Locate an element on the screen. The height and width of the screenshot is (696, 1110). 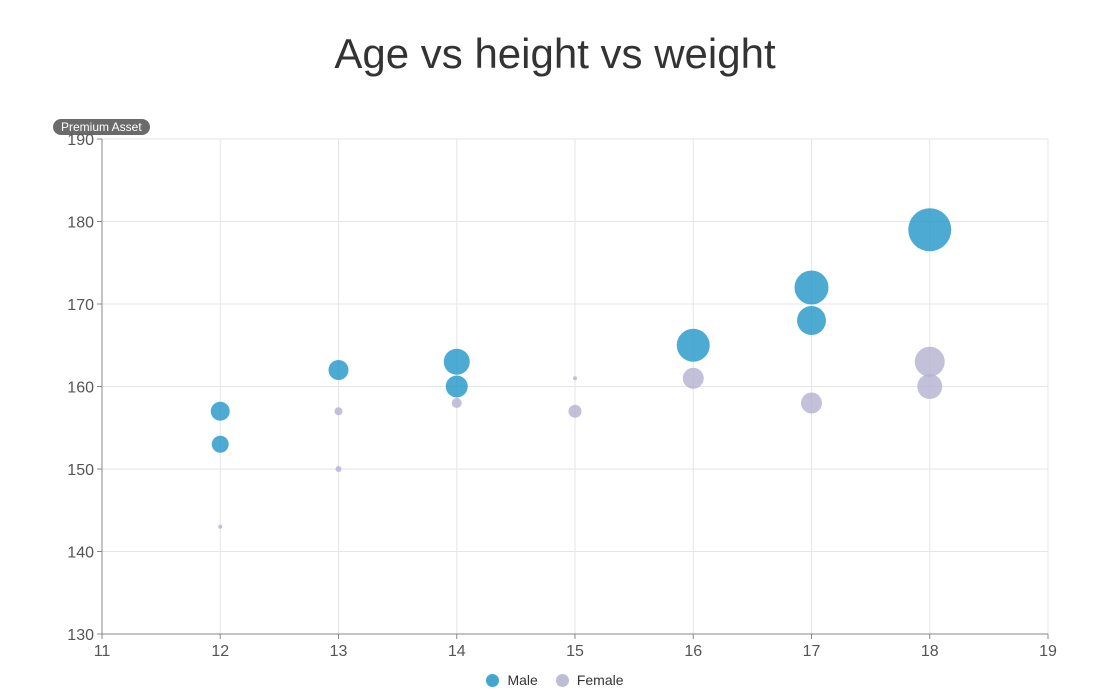
premium-badge: Premium Asset is located at coordinates (101, 127).